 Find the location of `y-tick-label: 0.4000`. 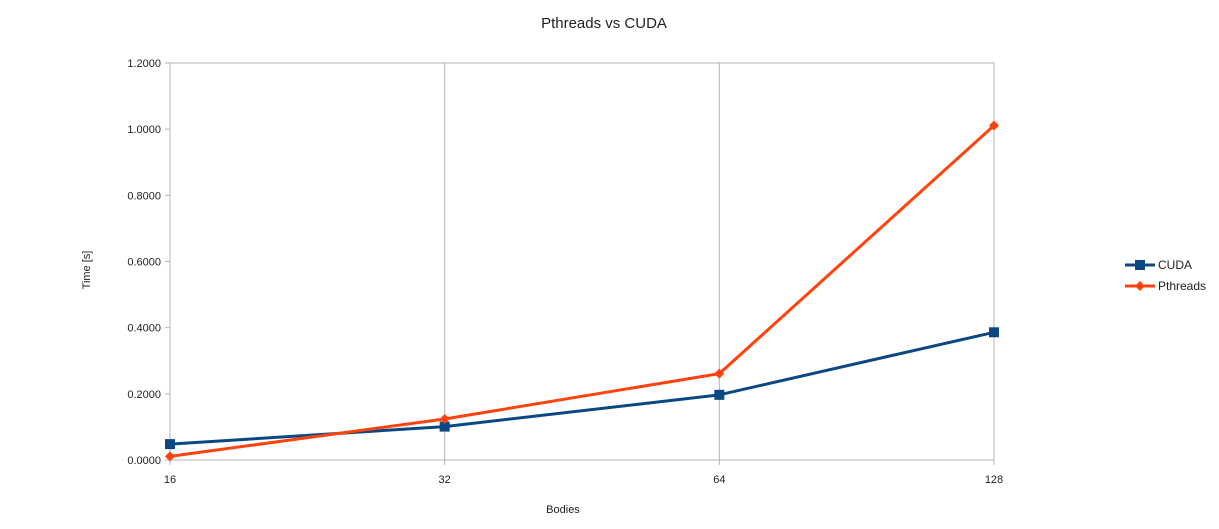

y-tick-label: 0.4000 is located at coordinates (144, 329).